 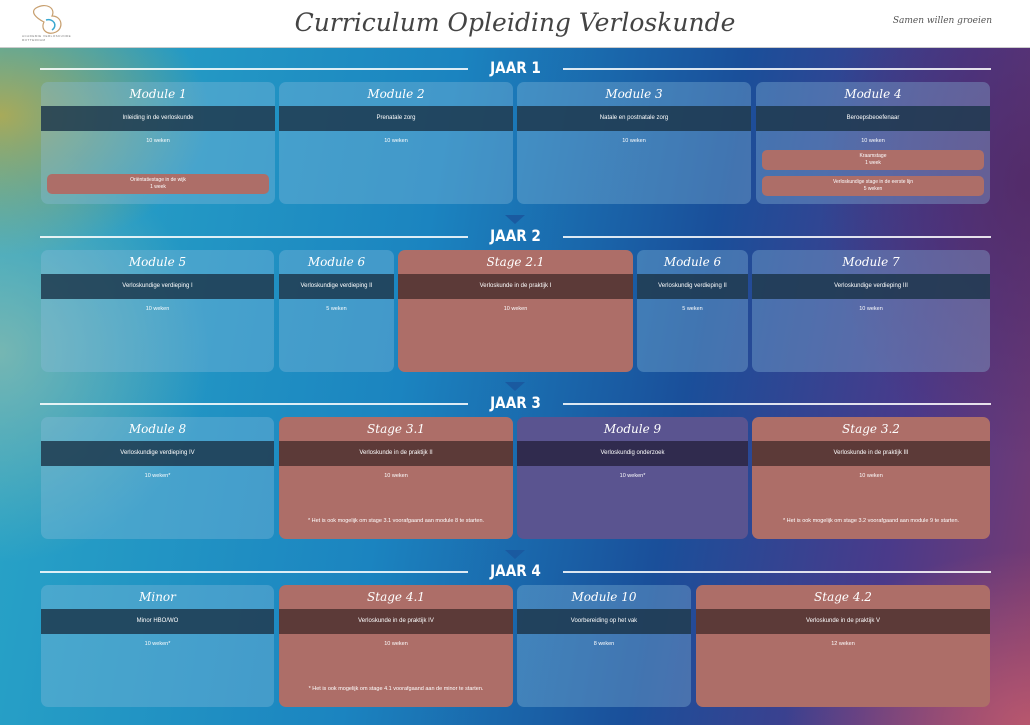 What do you see at coordinates (873, 94) in the screenshot?
I see `card-title: Module 4` at bounding box center [873, 94].